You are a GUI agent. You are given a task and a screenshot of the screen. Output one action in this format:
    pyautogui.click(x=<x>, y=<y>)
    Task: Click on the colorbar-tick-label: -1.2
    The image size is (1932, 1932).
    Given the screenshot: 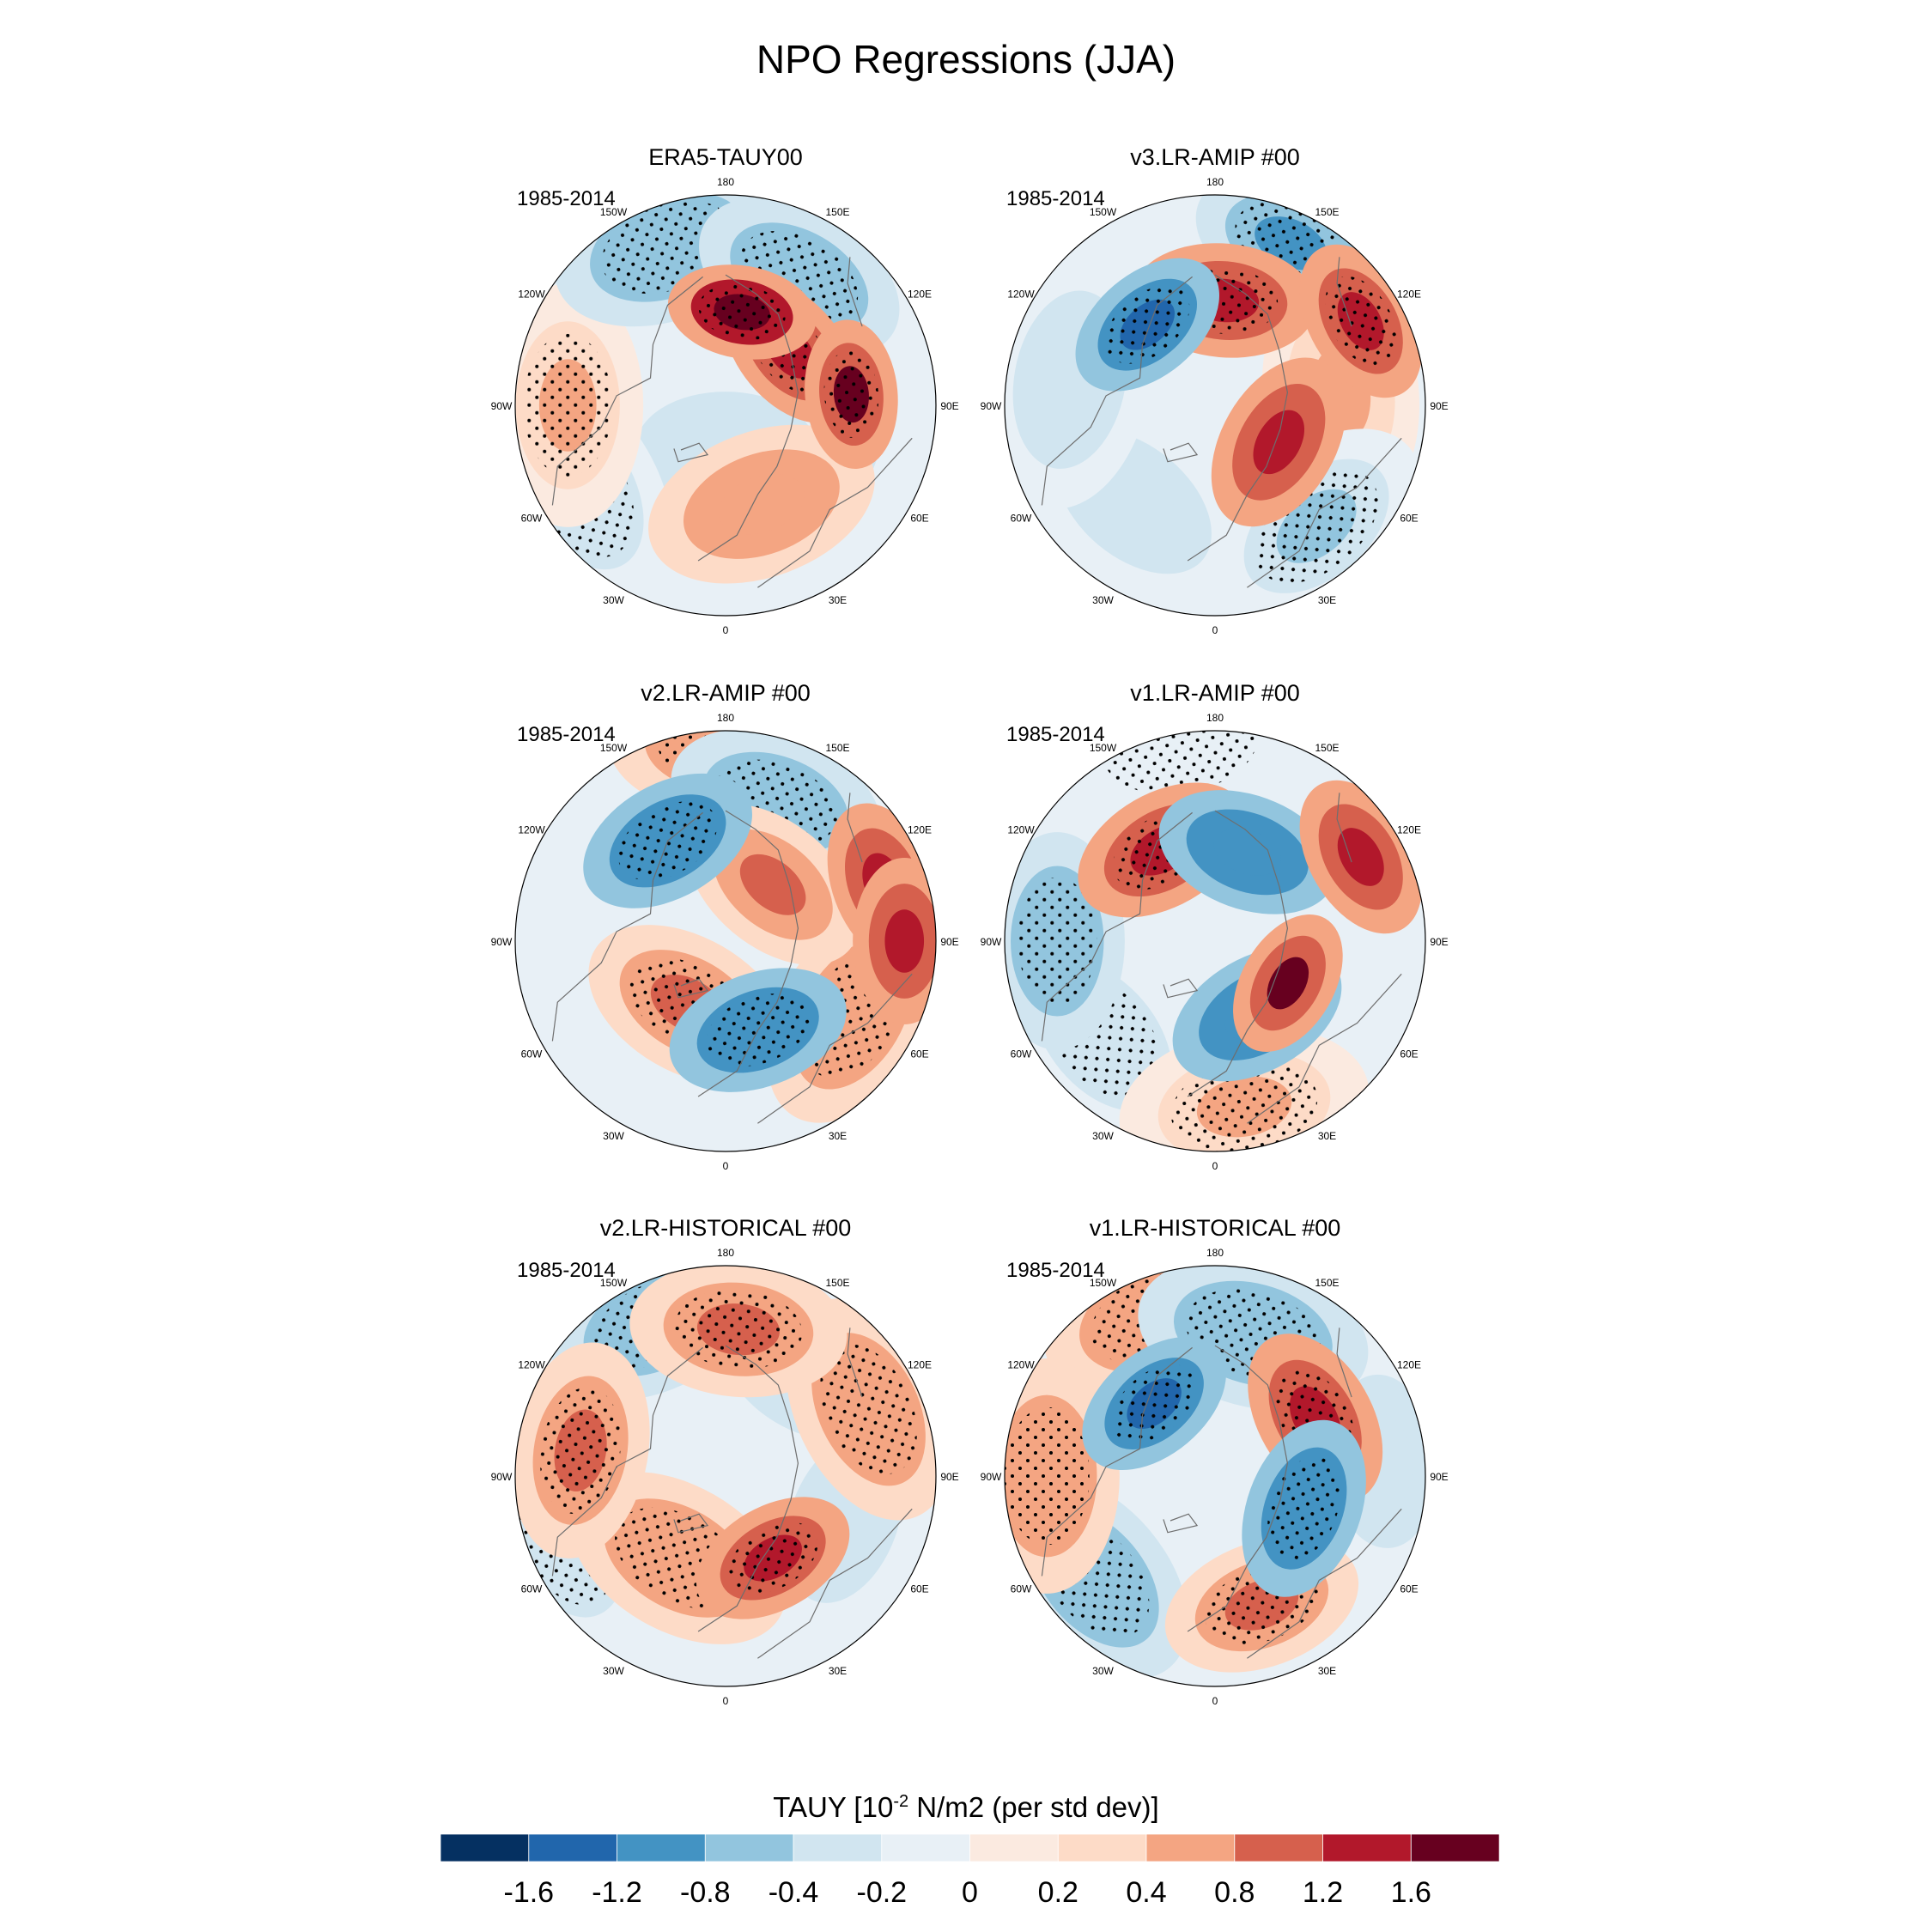 What is the action you would take?
    pyautogui.click(x=617, y=1893)
    